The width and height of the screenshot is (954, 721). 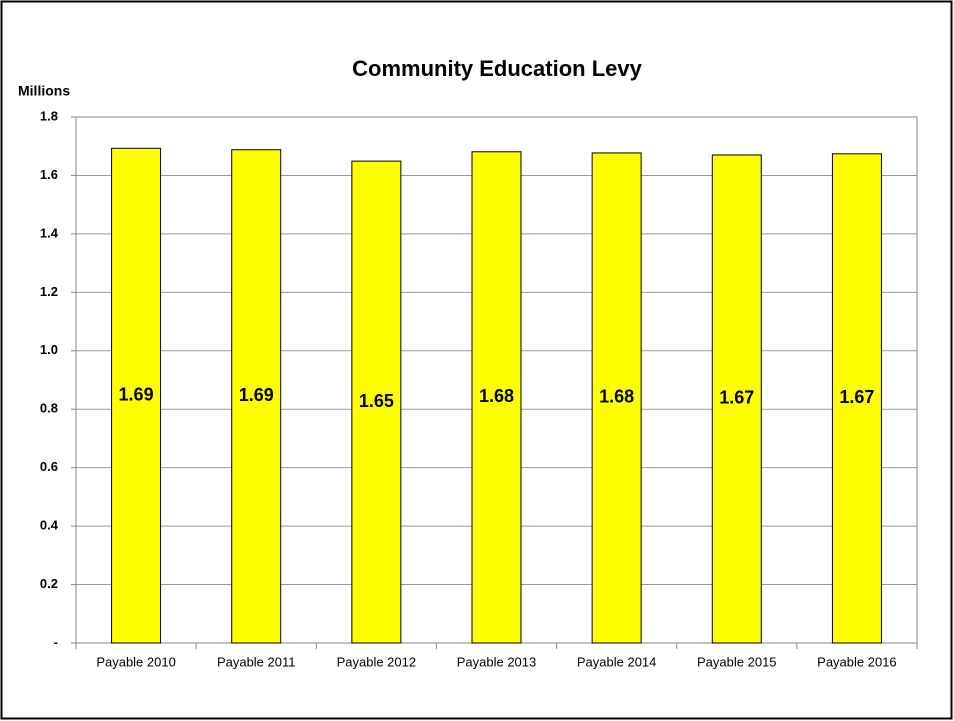 What do you see at coordinates (256, 661) in the screenshot?
I see `x-tick-label: Payable 2011` at bounding box center [256, 661].